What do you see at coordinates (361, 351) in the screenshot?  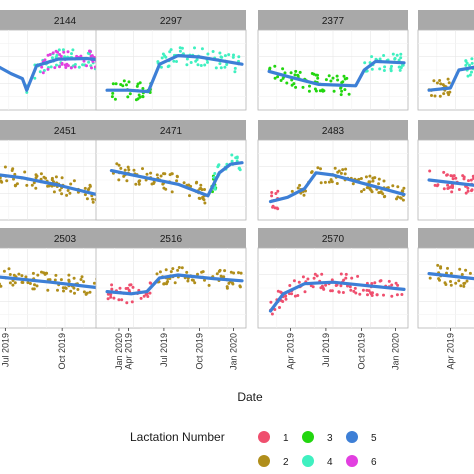 I see `x-tick-label: Oct 2019` at bounding box center [361, 351].